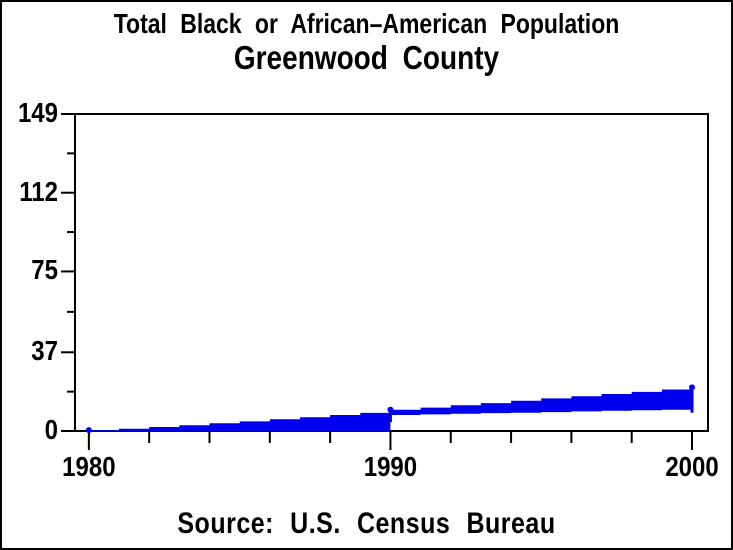  Describe the element at coordinates (44, 271) in the screenshot. I see `y-tick-label-75: 75` at that location.